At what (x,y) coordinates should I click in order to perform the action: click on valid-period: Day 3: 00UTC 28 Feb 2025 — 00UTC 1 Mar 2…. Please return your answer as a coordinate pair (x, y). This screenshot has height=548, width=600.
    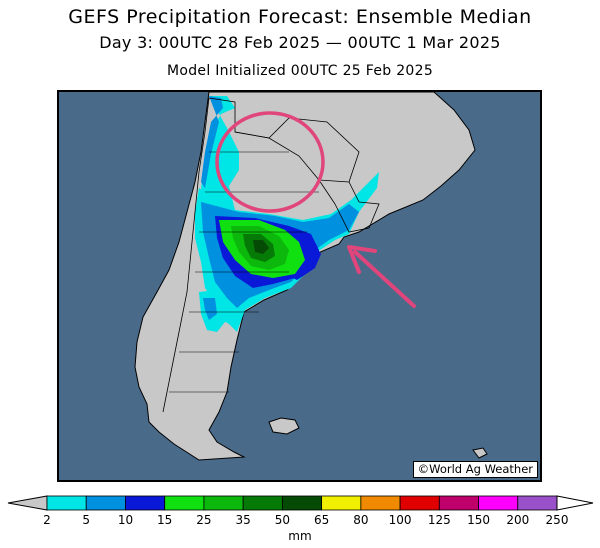
    Looking at the image, I should click on (300, 42).